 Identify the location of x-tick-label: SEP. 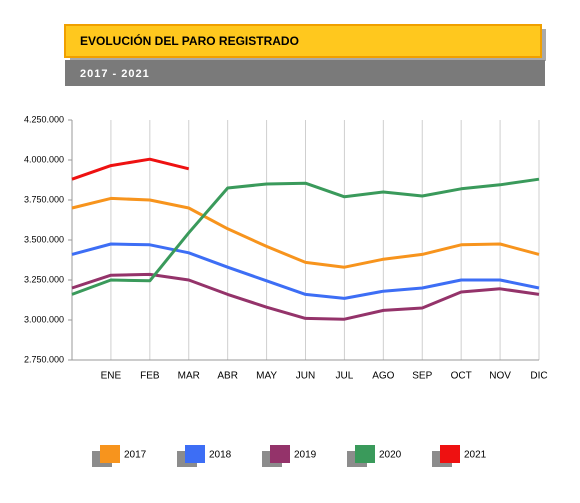
(422, 376).